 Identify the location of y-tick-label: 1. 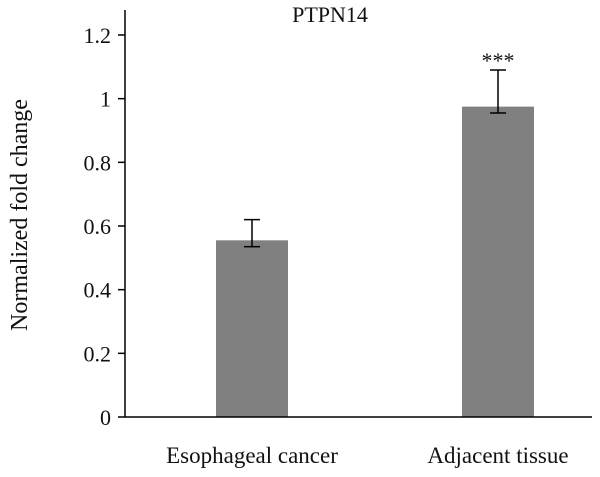
(105, 99).